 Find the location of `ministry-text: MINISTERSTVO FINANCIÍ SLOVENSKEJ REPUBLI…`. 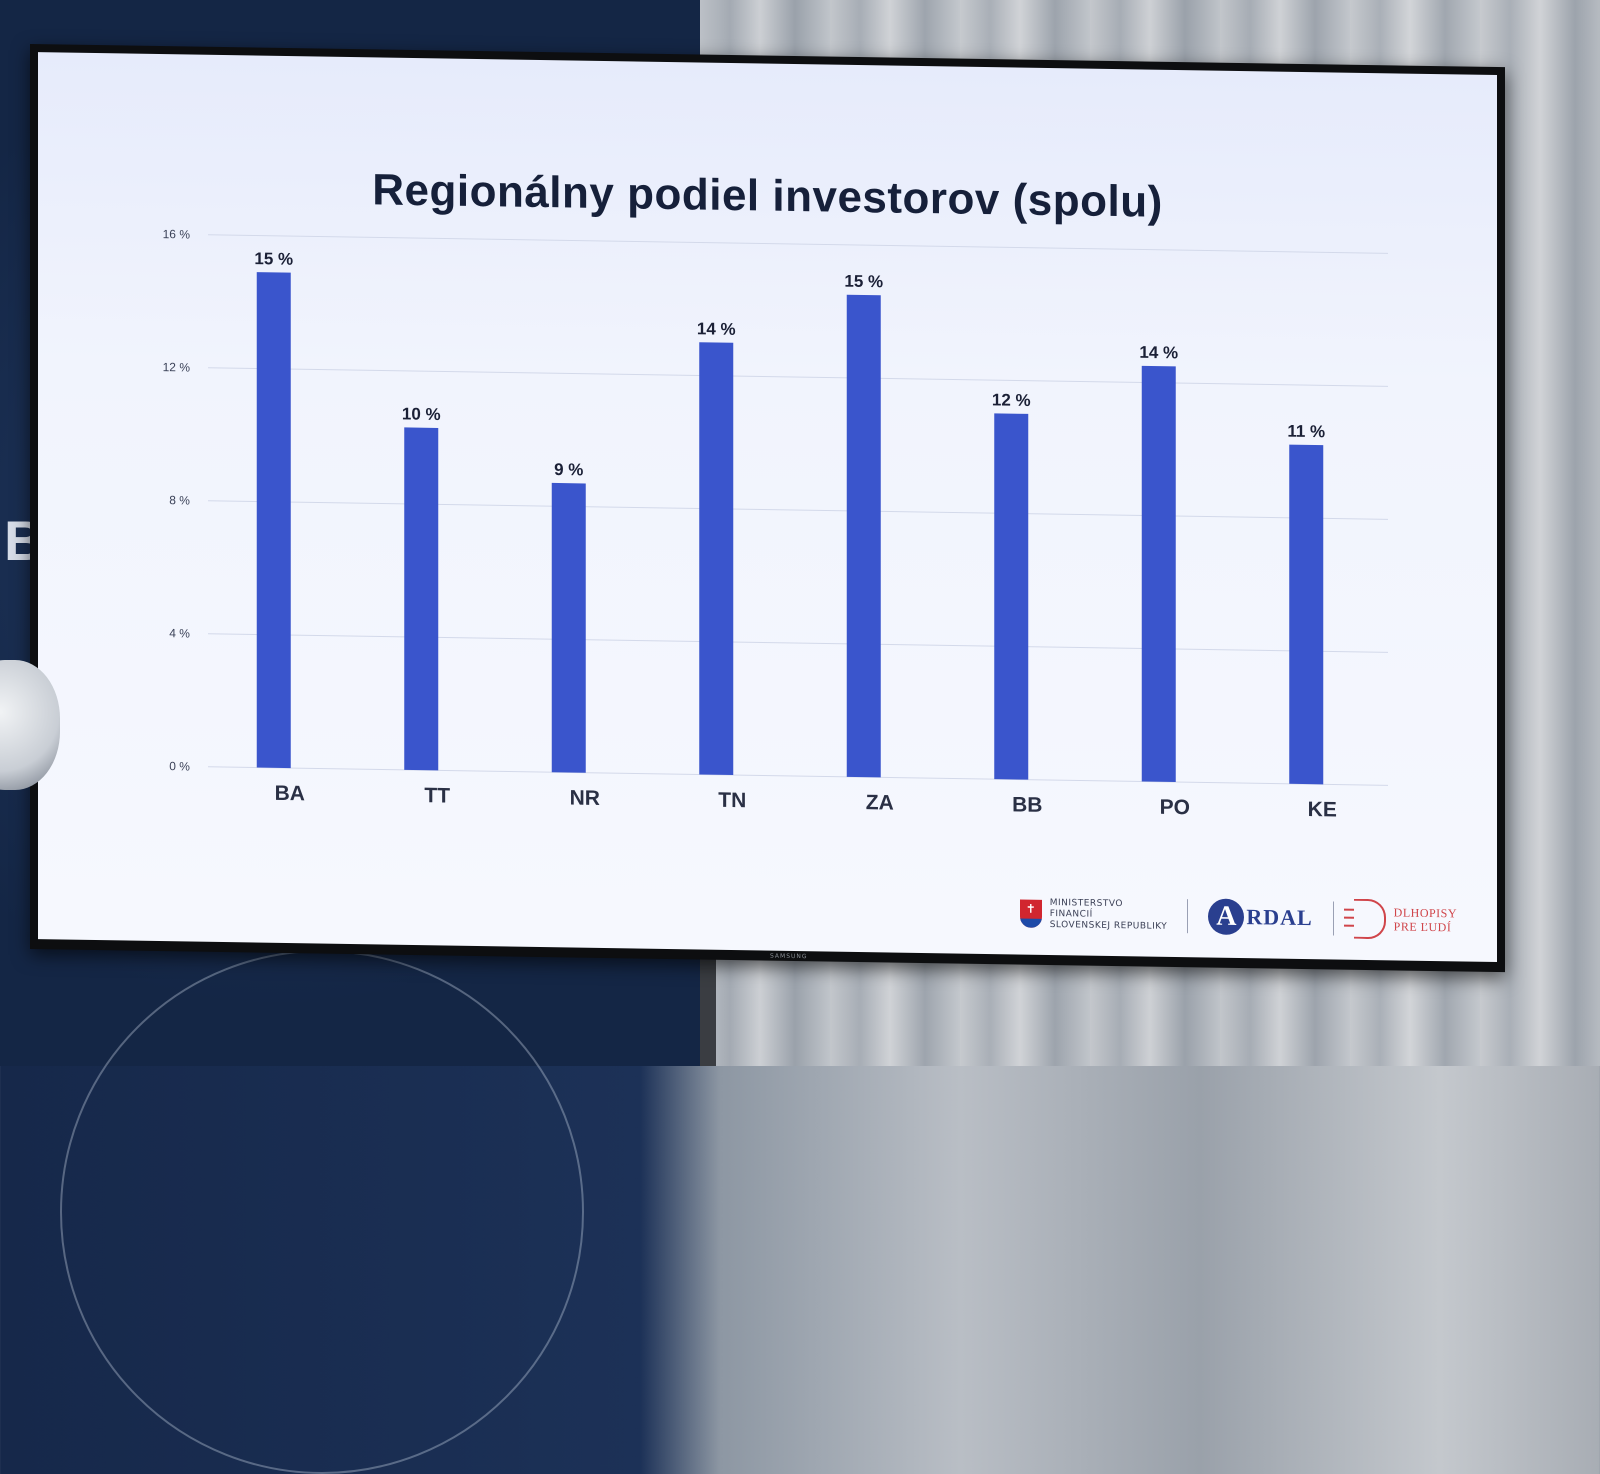

ministry-text: MINISTERSTVO FINANCIÍ SLOVENSKEJ REPUBLI… is located at coordinates (1109, 915).